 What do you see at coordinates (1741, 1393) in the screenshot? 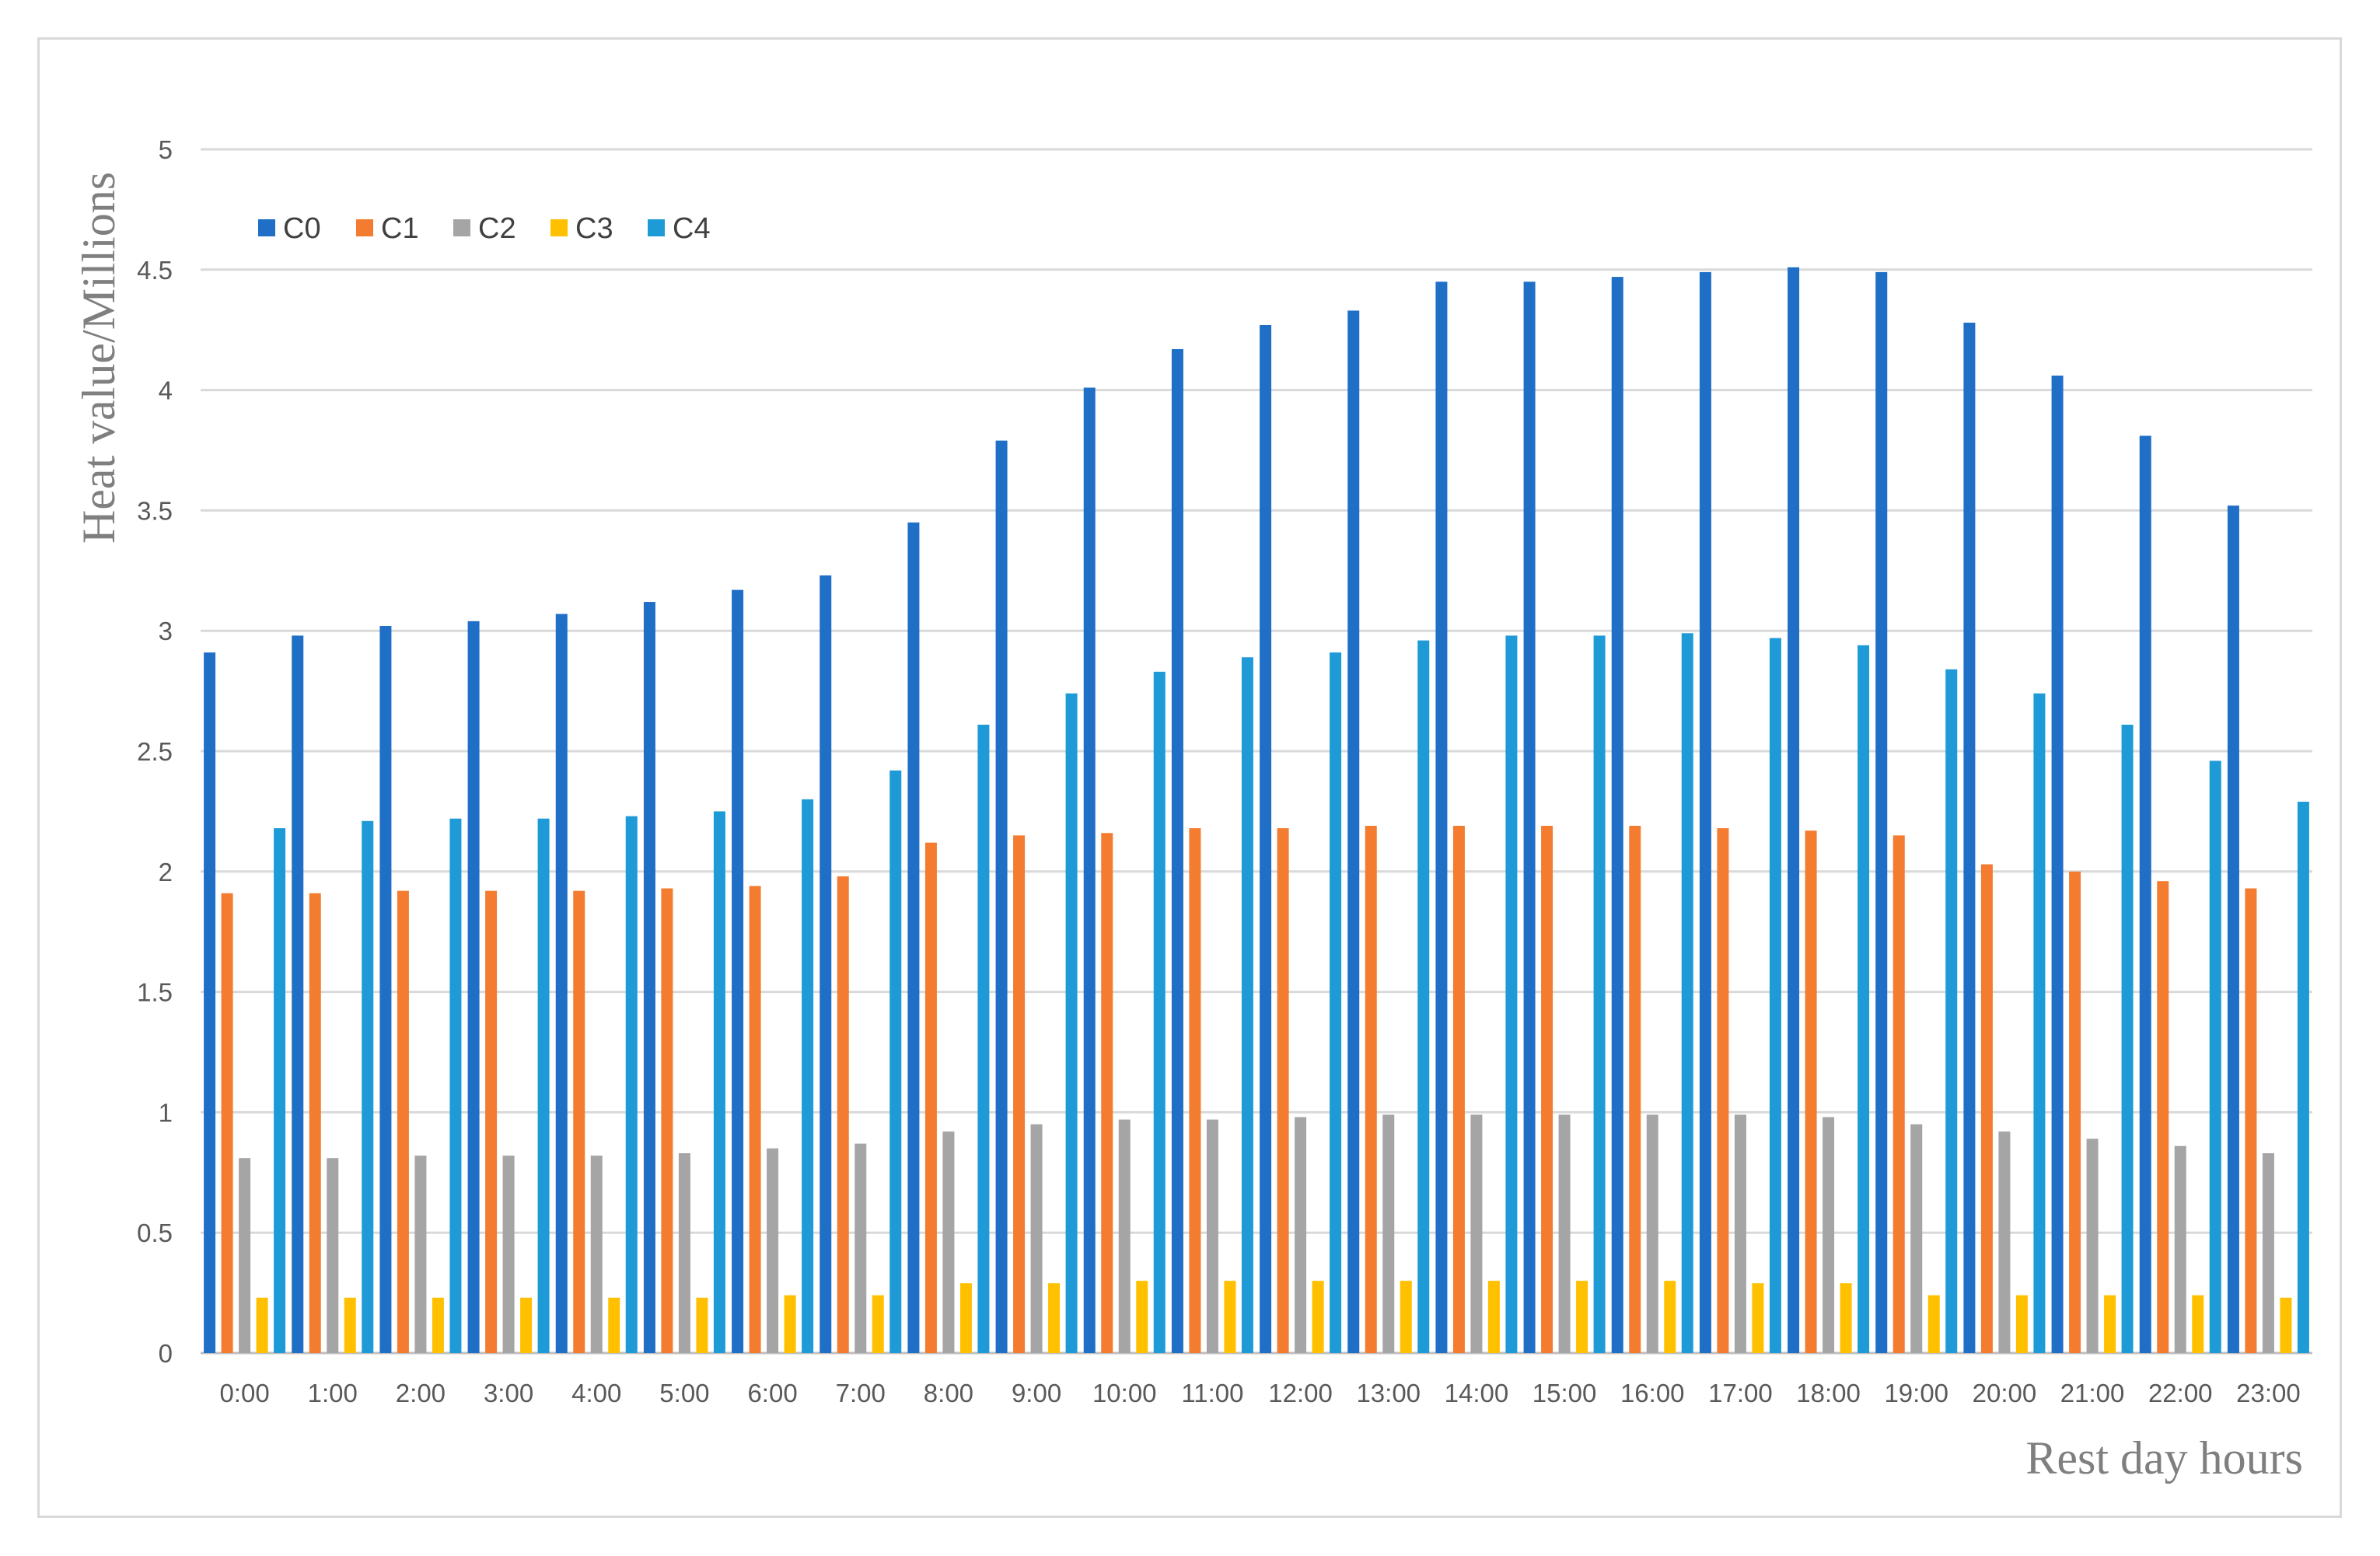
I see `x-tick-label: 17:00` at bounding box center [1741, 1393].